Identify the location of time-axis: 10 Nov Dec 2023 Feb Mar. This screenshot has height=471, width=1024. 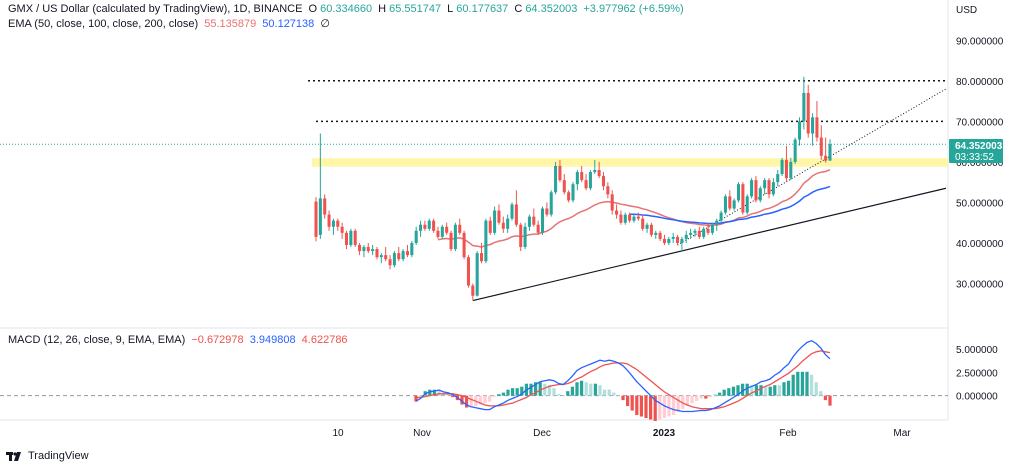
(621, 433).